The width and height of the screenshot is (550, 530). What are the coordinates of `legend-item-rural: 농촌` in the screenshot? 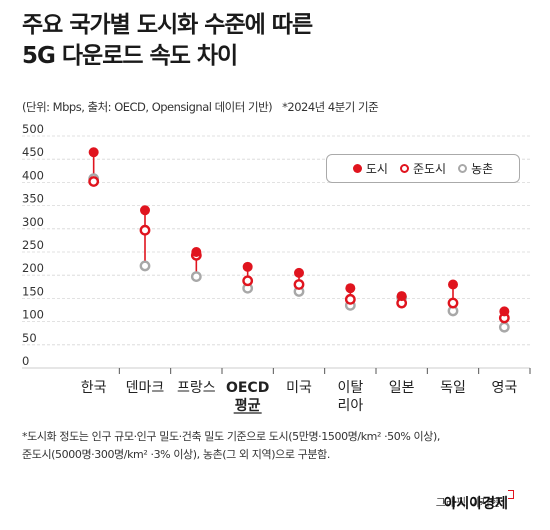 It's located at (475, 168).